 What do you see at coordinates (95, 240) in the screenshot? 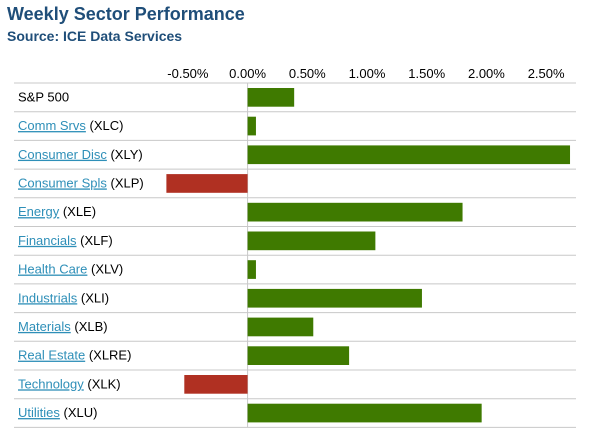
I see `ticker-symbol: (XLF)` at bounding box center [95, 240].